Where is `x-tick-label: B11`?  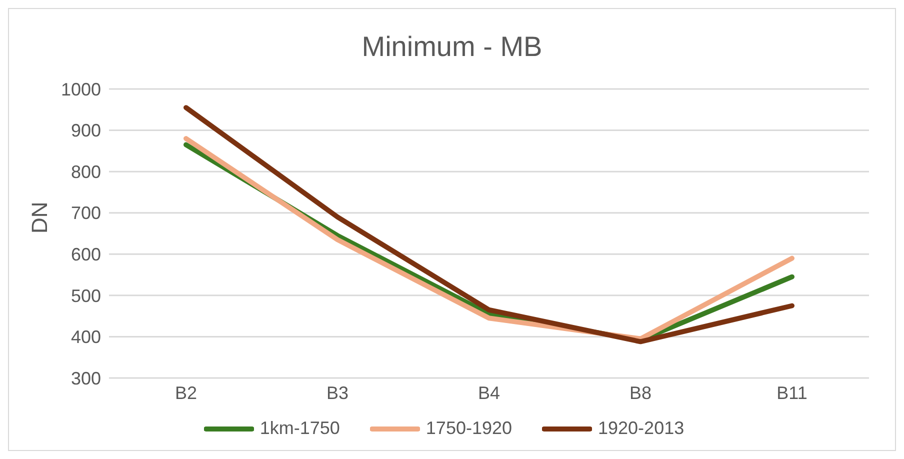
x-tick-label: B11 is located at coordinates (792, 392).